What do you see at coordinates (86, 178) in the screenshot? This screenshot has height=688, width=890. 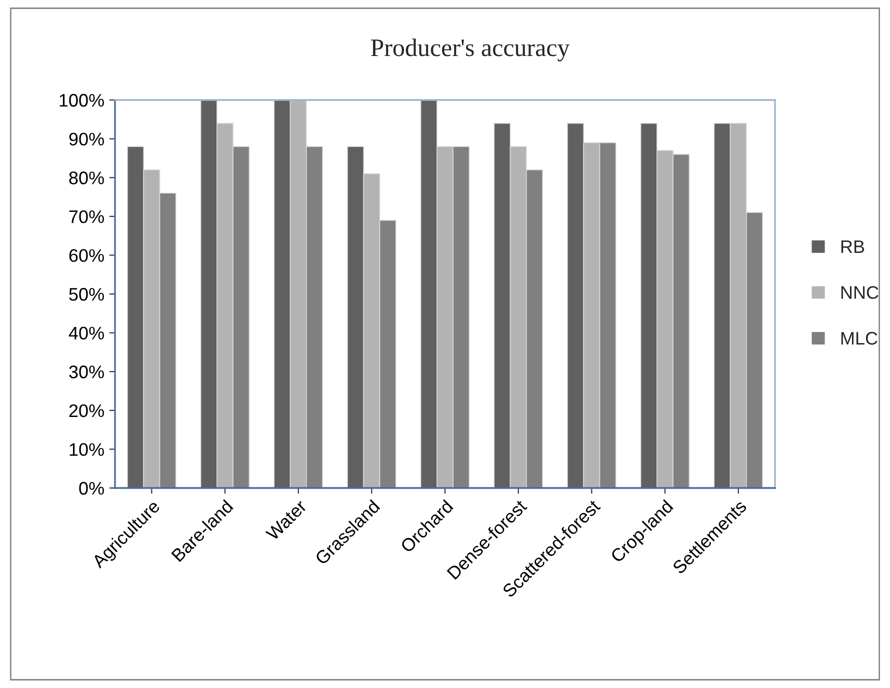 I see `y-tick-label: 80%` at bounding box center [86, 178].